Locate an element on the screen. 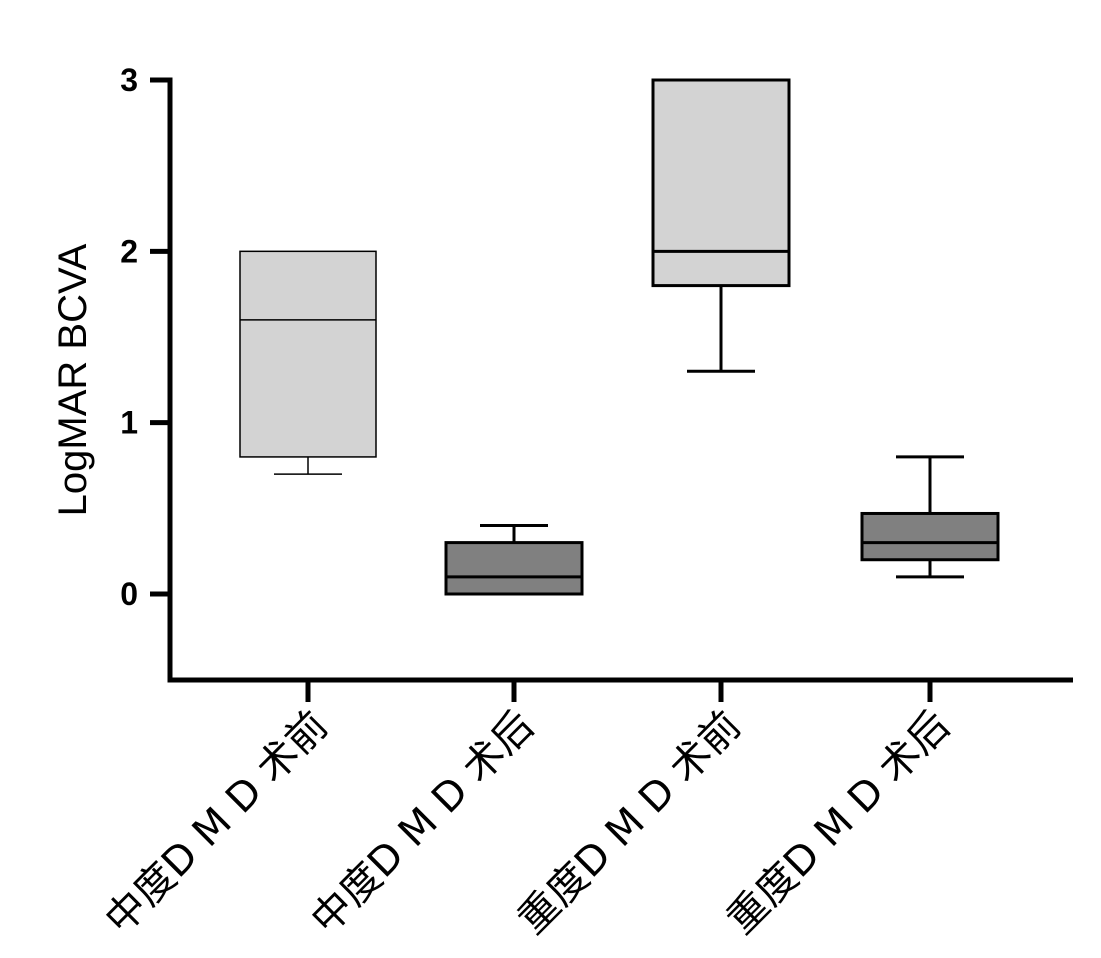 The width and height of the screenshot is (1101, 958). y-axis-title: LogMAR BCVA is located at coordinates (73, 379).